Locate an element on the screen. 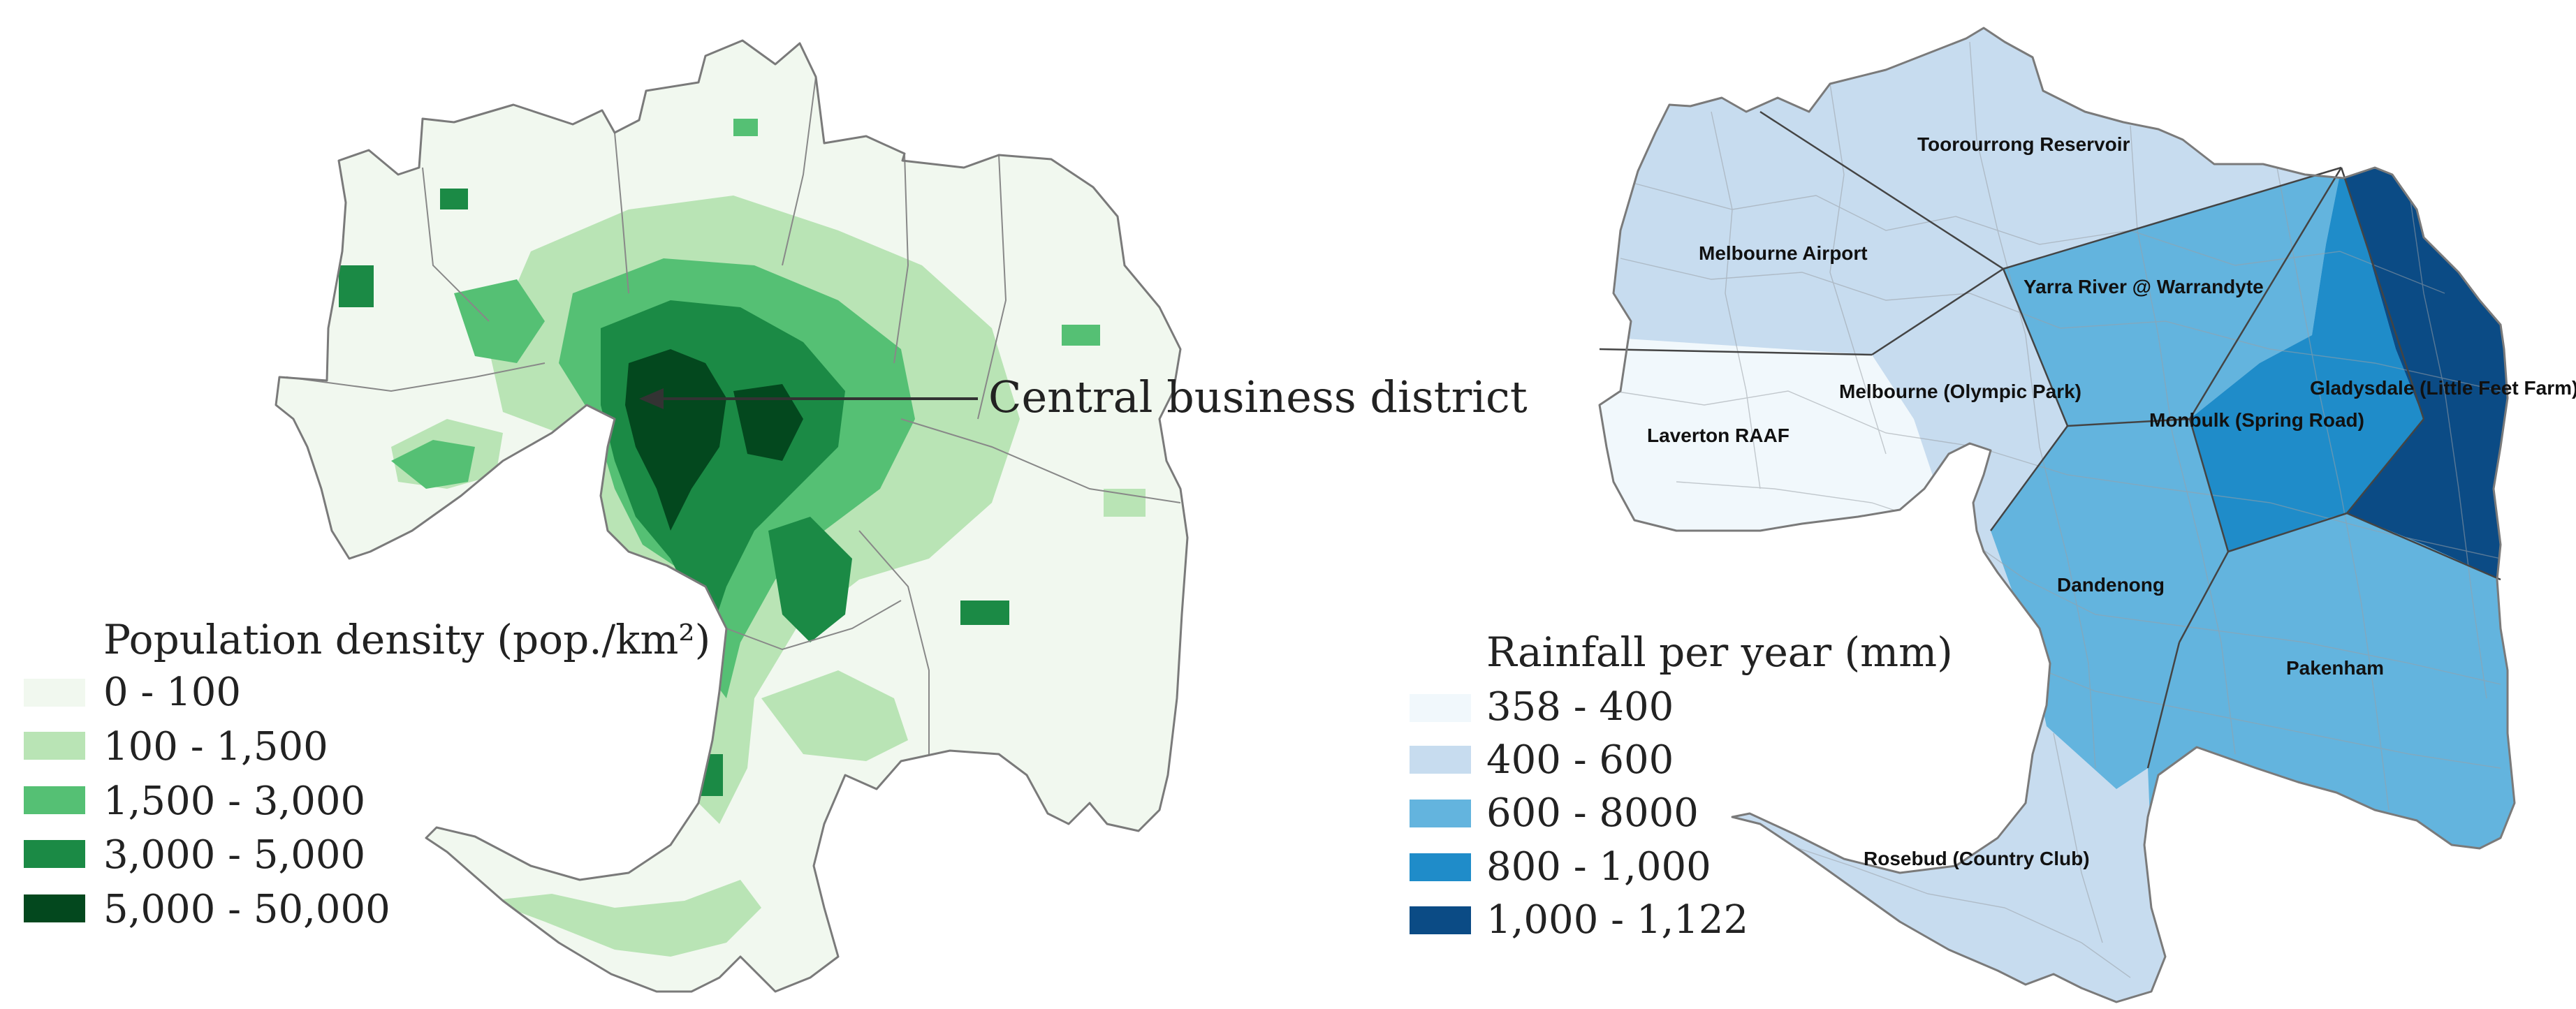 This screenshot has width=2576, height=1009. density-zone-west-cluster is located at coordinates (433, 465).